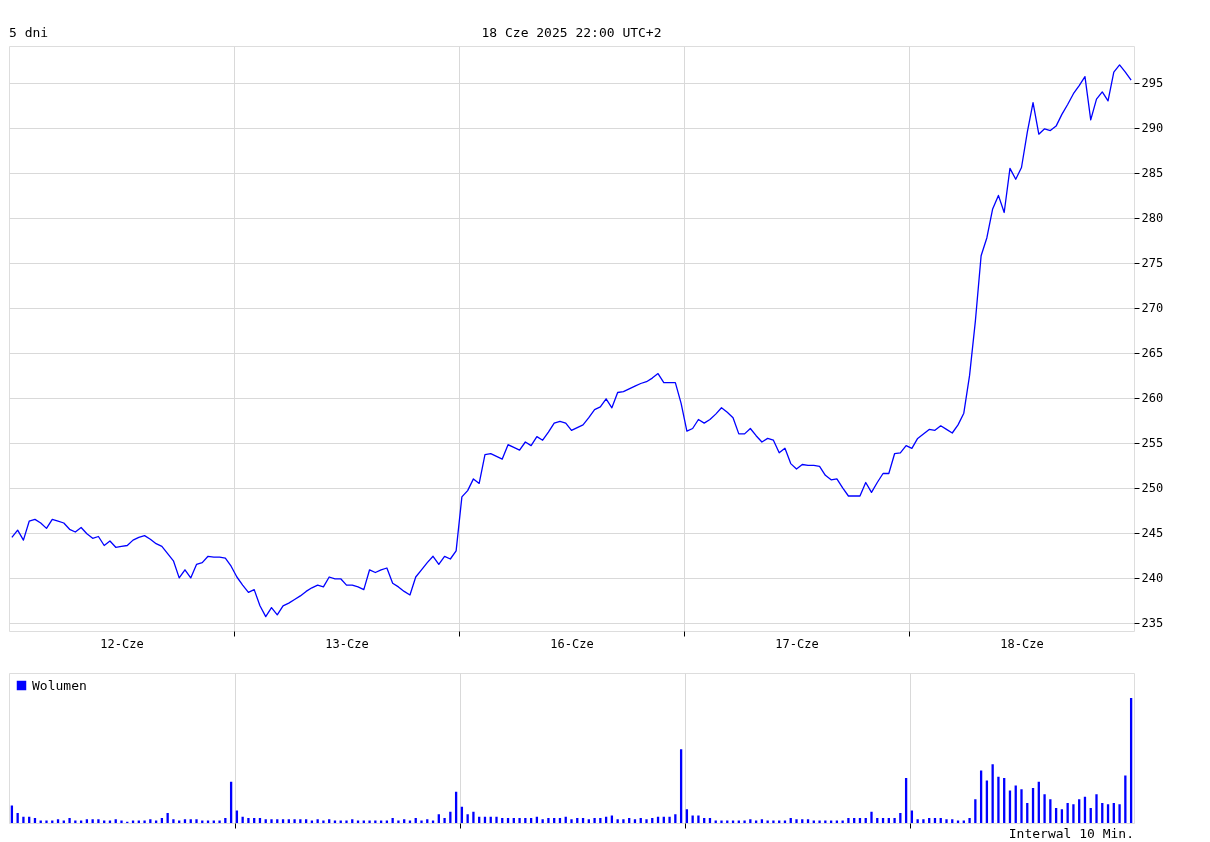 This screenshot has width=1210, height=842. I want to click on legend-label: Wolumen, so click(59, 685).